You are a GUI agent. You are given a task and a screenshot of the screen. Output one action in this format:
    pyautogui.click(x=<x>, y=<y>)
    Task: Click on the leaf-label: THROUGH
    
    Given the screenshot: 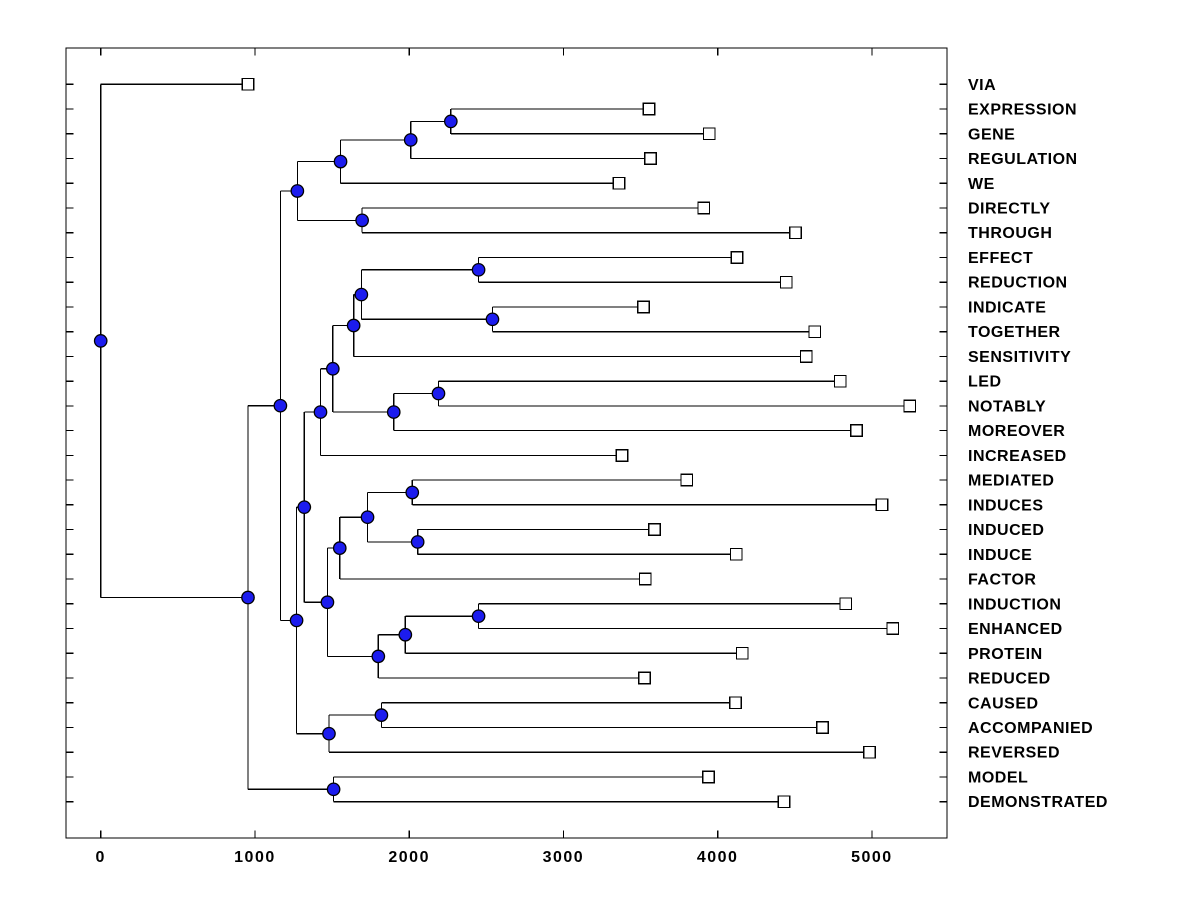 What is the action you would take?
    pyautogui.click(x=1010, y=233)
    